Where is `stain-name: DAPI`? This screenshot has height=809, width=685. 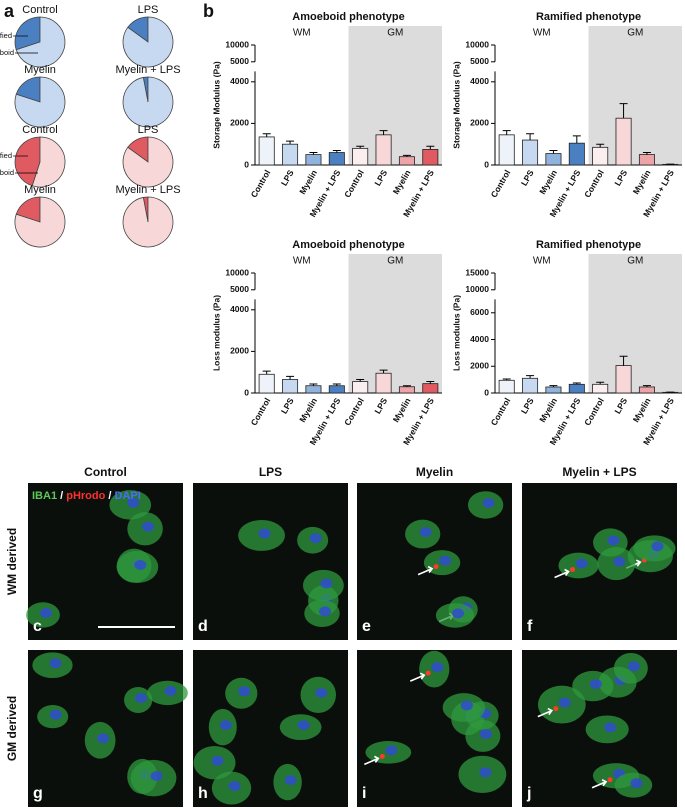
stain-name: DAPI is located at coordinates (128, 496).